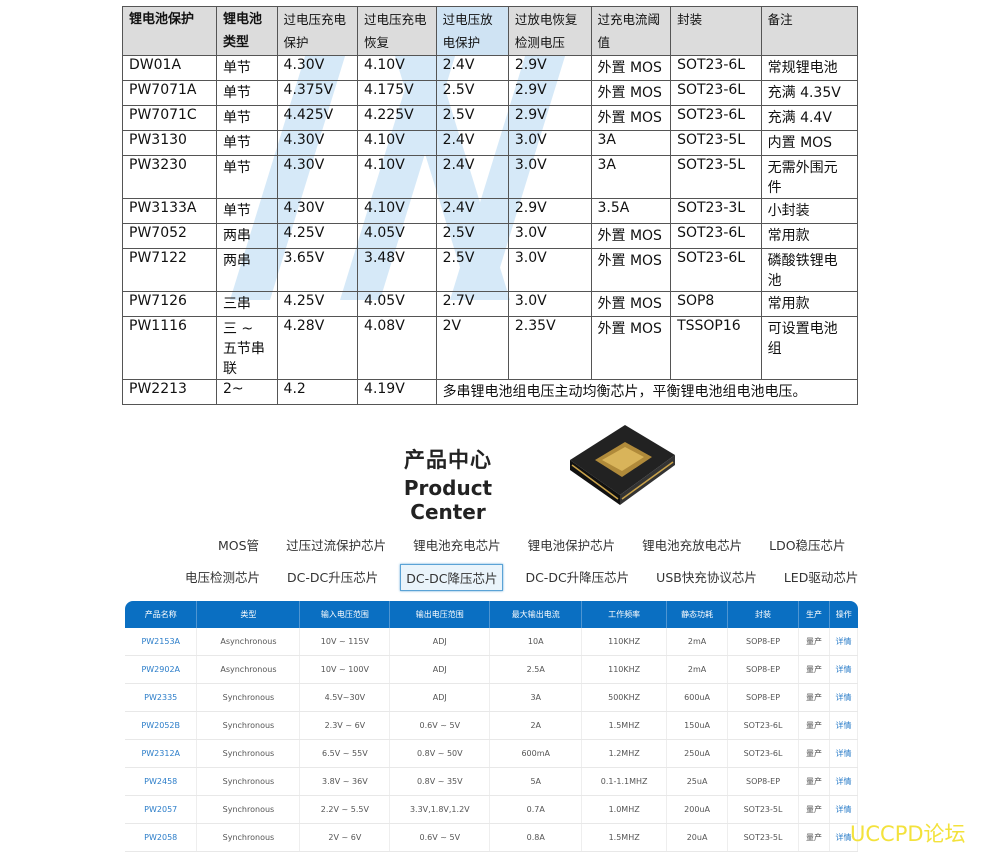 Image resolution: width=991 pixels, height=852 pixels. What do you see at coordinates (697, 781) in the screenshot?
I see `table-cell: 25uA` at bounding box center [697, 781].